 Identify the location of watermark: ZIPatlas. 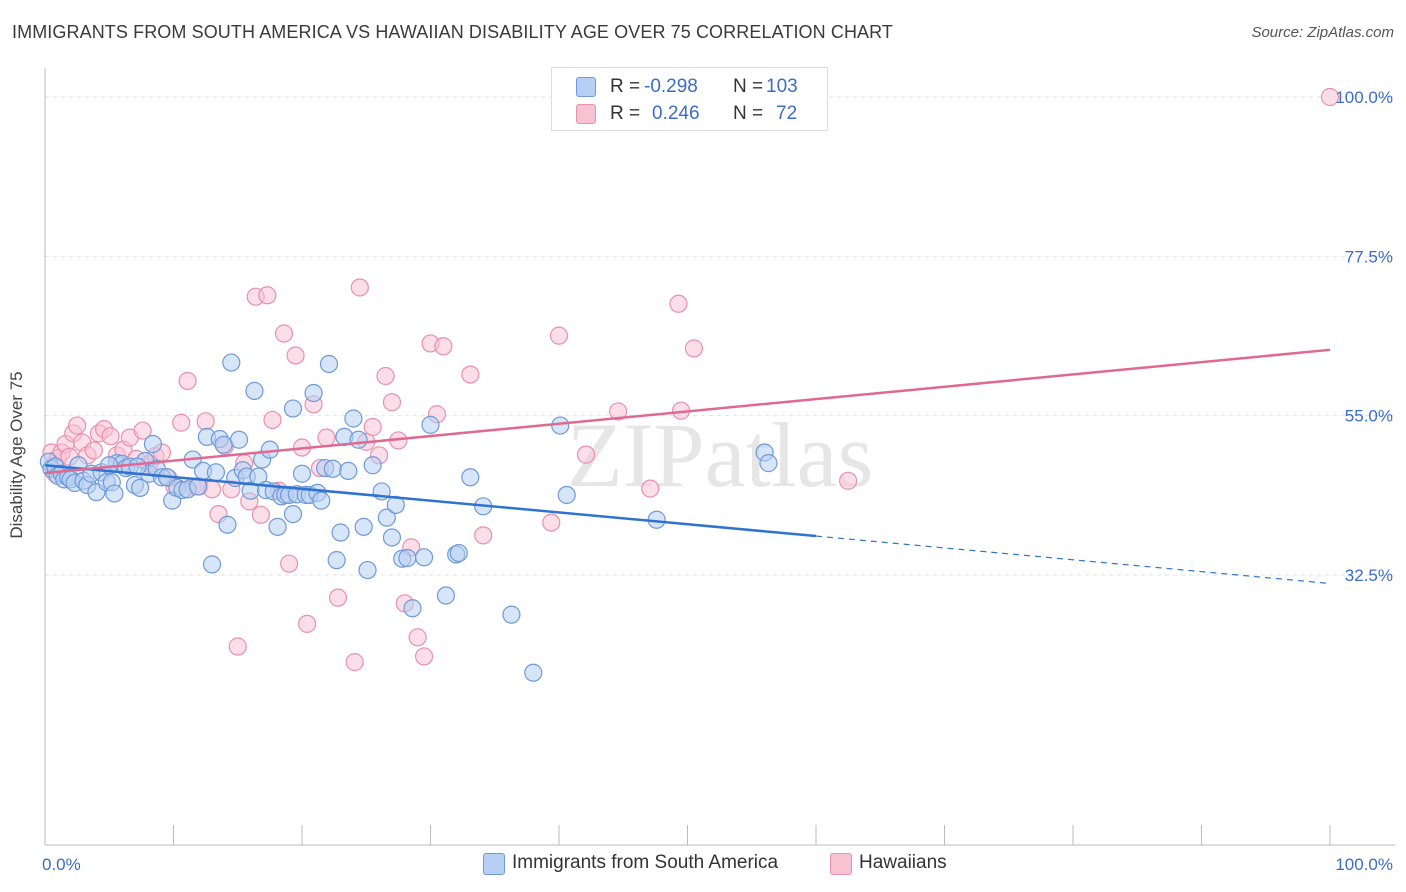
(720, 455).